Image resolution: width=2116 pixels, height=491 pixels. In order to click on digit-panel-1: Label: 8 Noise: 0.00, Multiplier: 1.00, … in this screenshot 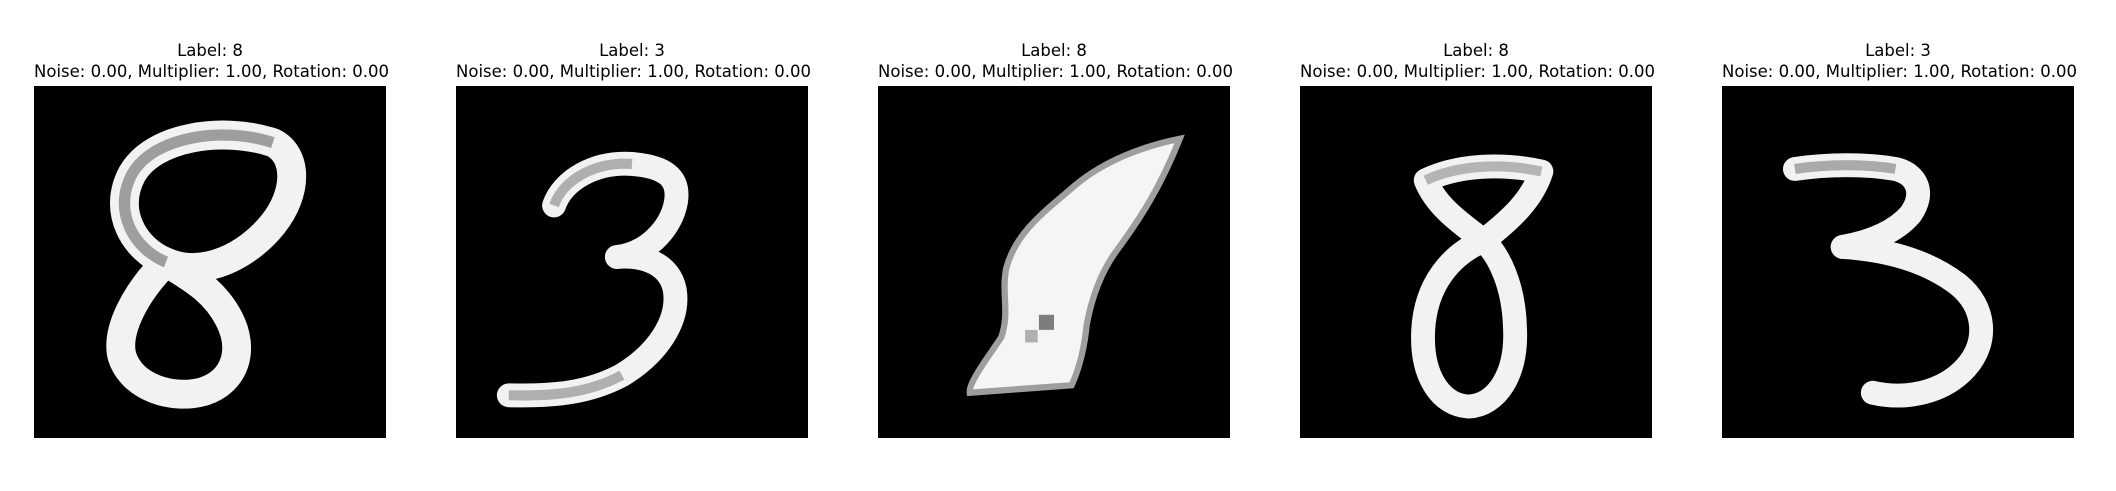, I will do `click(211, 239)`.